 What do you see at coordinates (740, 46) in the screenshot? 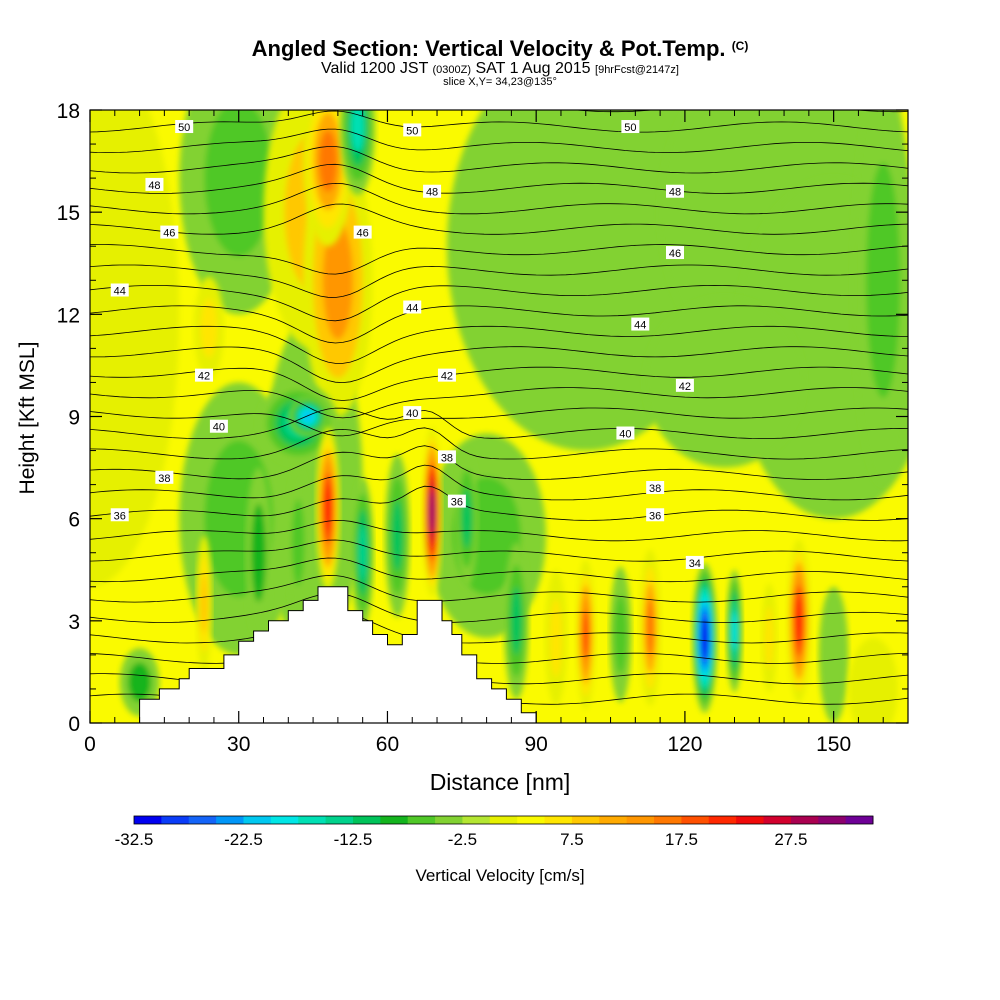
I see `chart-title-unit: (C)` at bounding box center [740, 46].